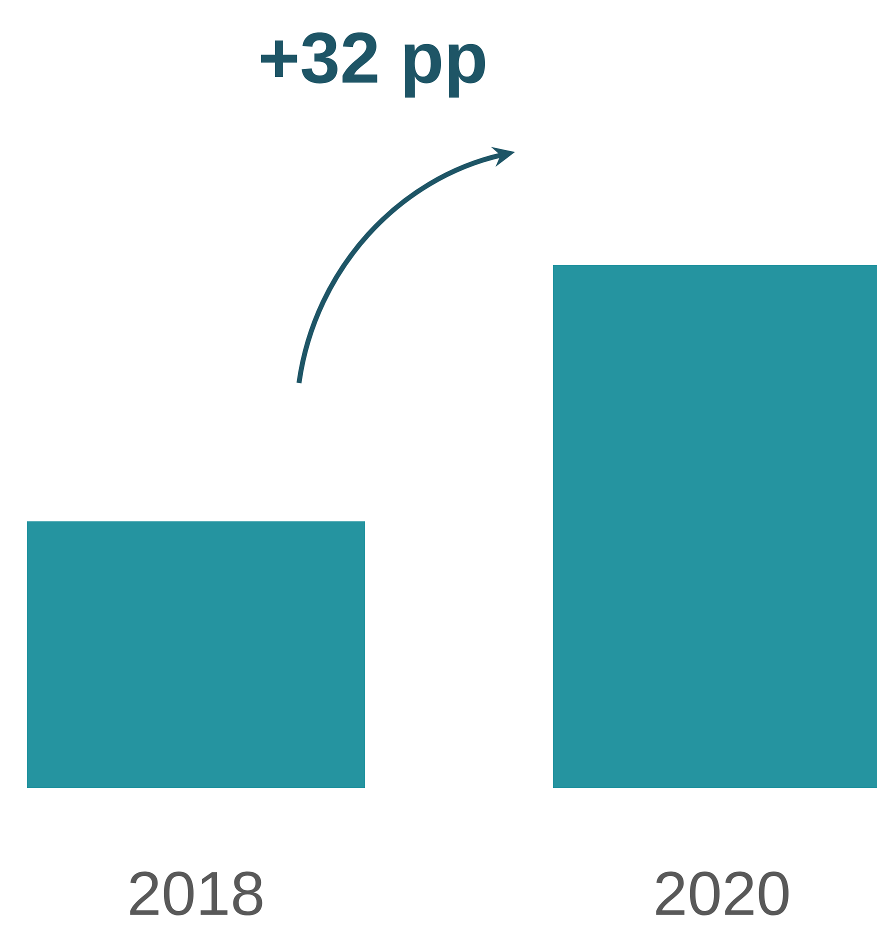 The height and width of the screenshot is (925, 877). Describe the element at coordinates (196, 894) in the screenshot. I see `x-tick-label: 2018` at that location.